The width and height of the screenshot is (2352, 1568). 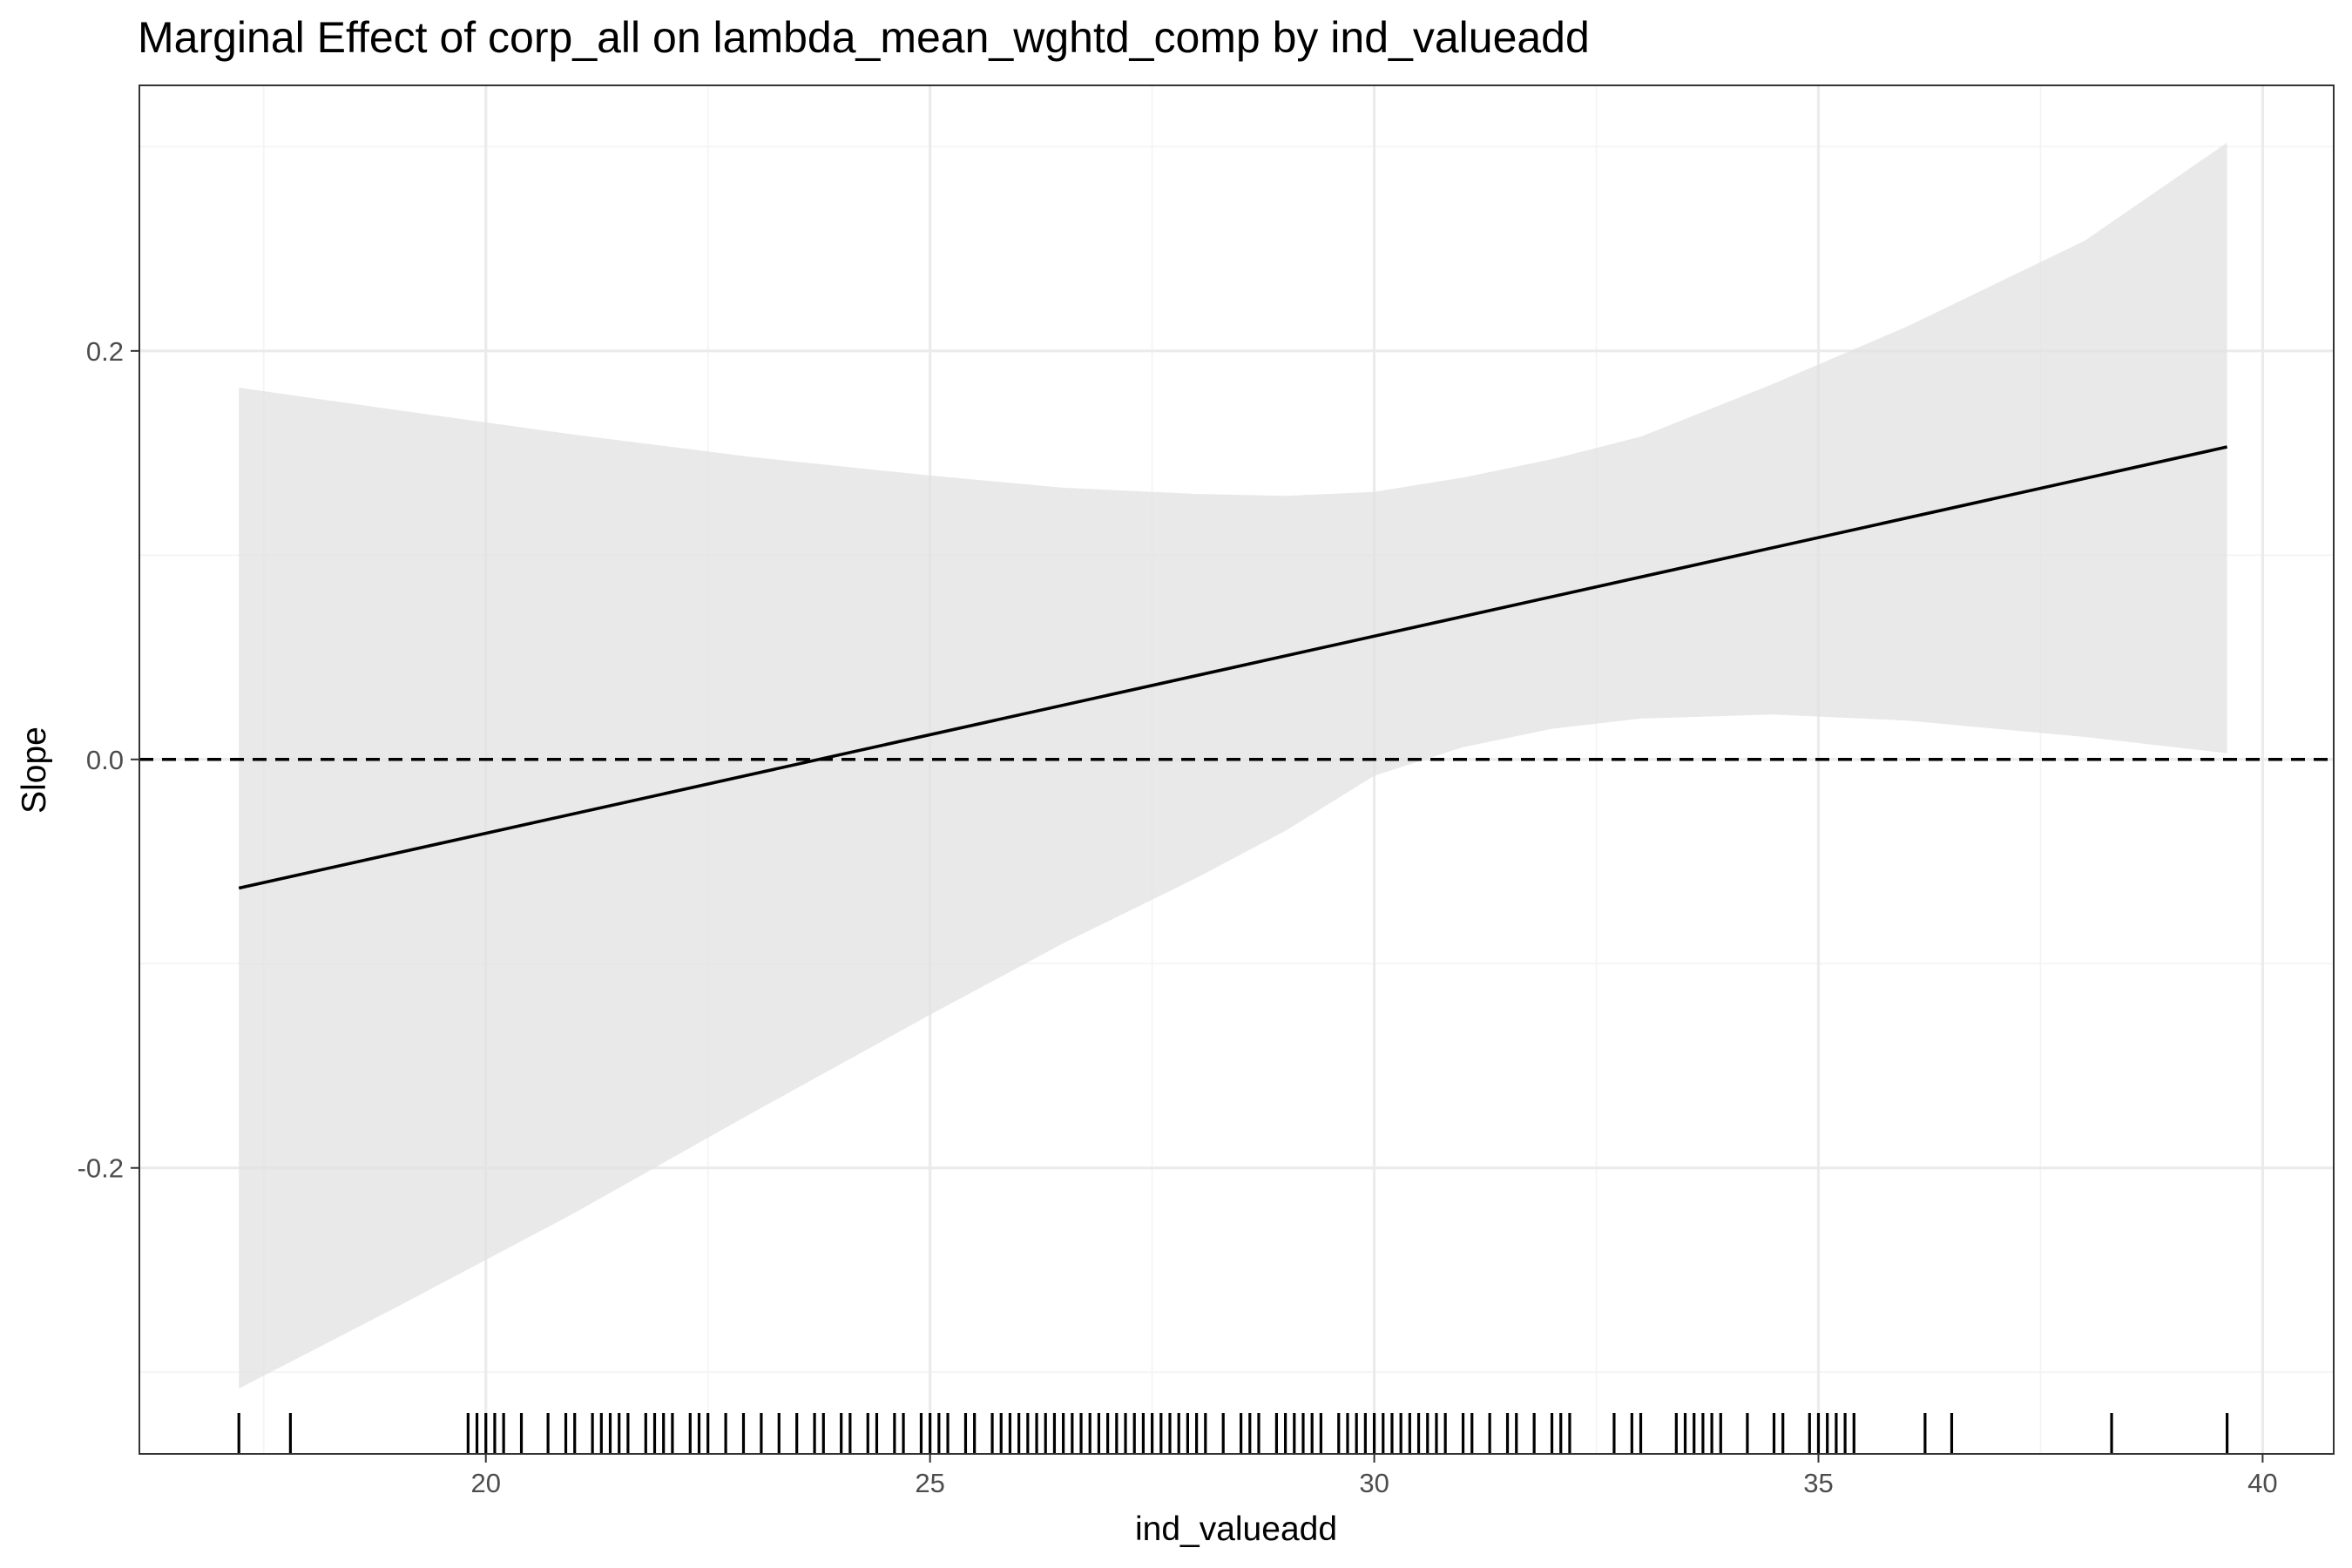 What do you see at coordinates (1818, 1483) in the screenshot?
I see `x-tick-label: 35` at bounding box center [1818, 1483].